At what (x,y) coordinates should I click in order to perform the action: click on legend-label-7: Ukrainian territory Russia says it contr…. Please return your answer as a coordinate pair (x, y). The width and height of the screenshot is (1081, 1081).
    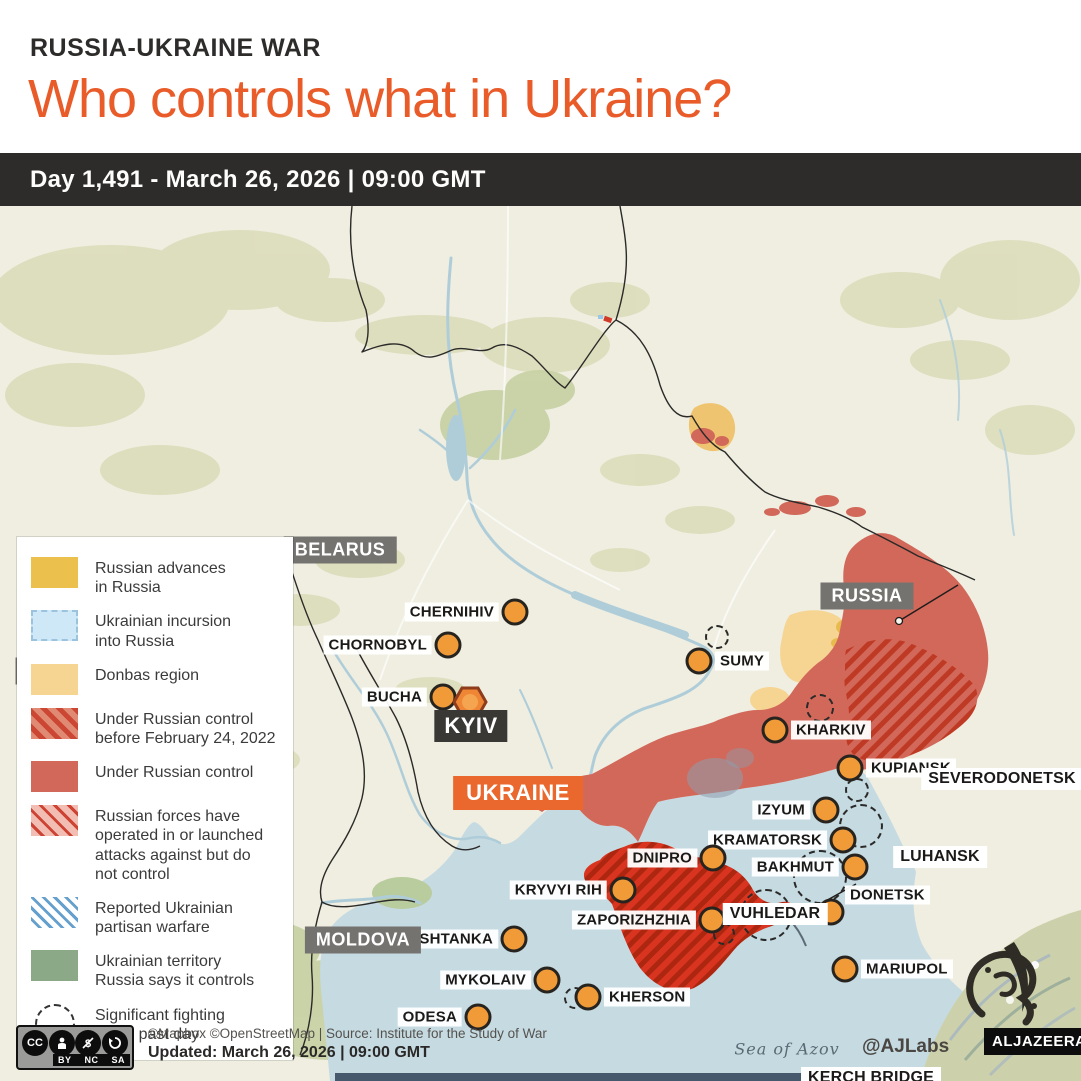
    Looking at the image, I should click on (175, 971).